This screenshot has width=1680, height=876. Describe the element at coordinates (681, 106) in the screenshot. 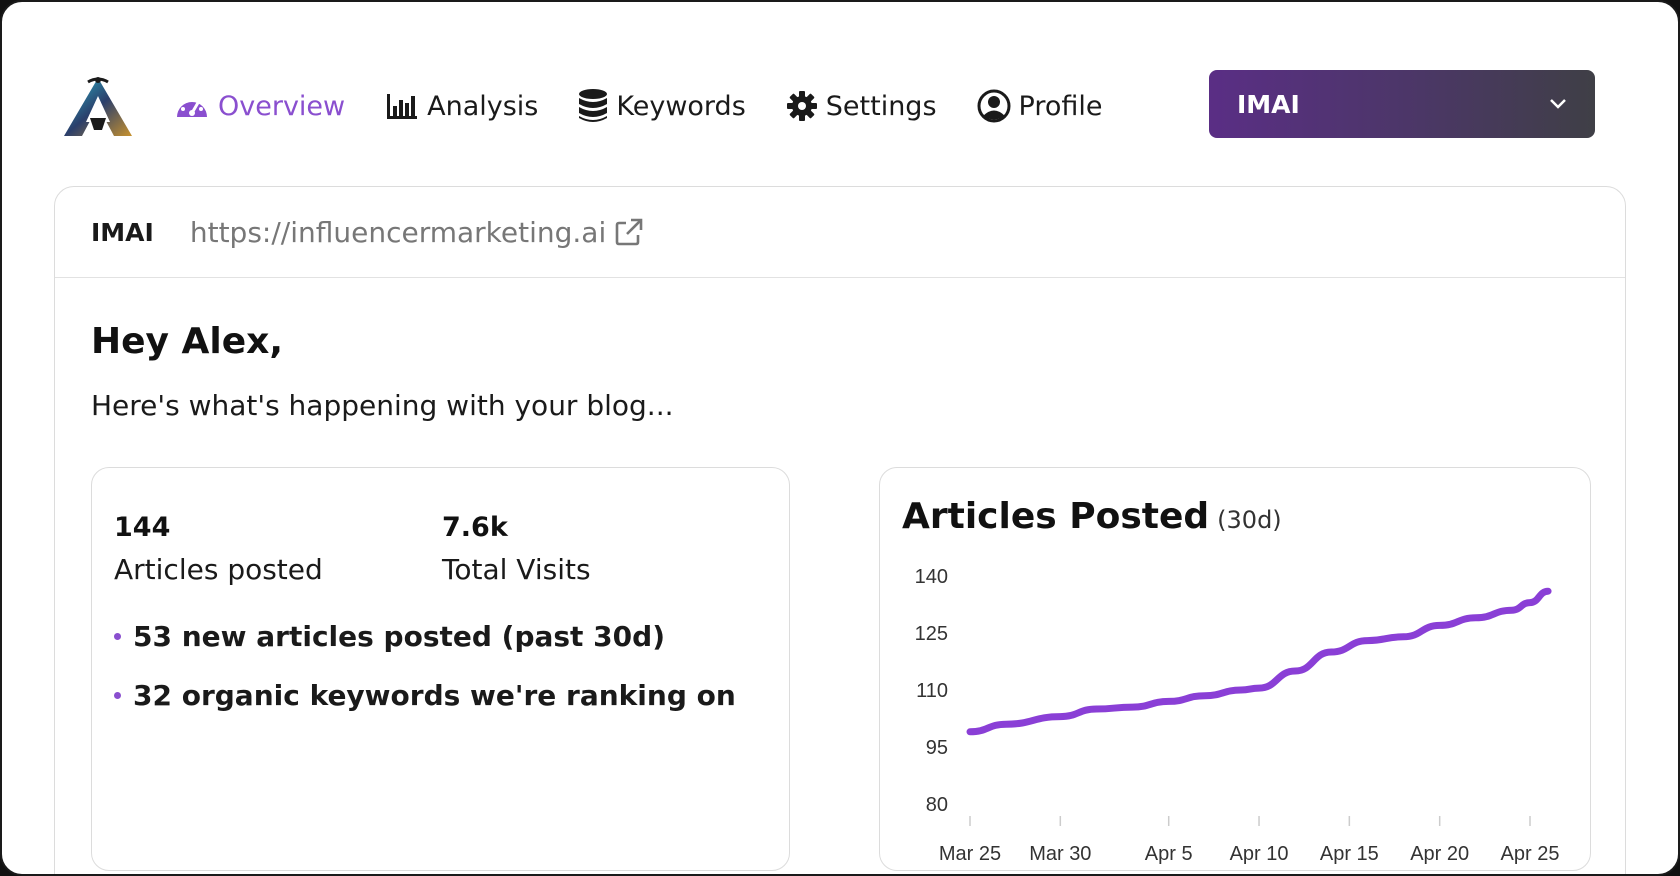

I see `nav-keywords-label: Keywords` at that location.